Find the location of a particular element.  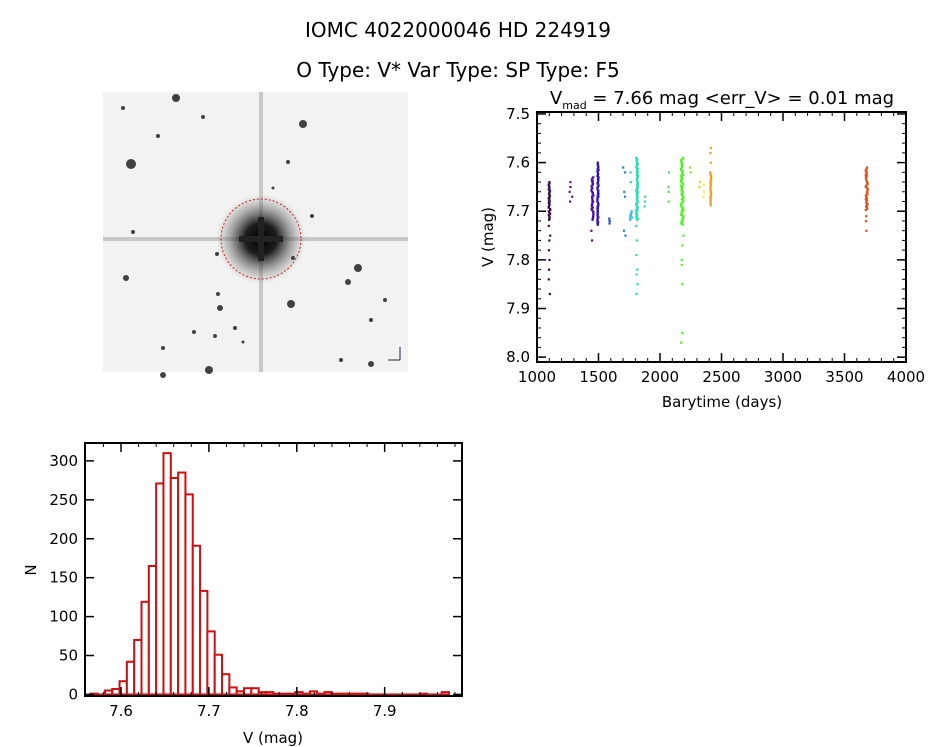

y-tick-label: 200 is located at coordinates (63, 539).